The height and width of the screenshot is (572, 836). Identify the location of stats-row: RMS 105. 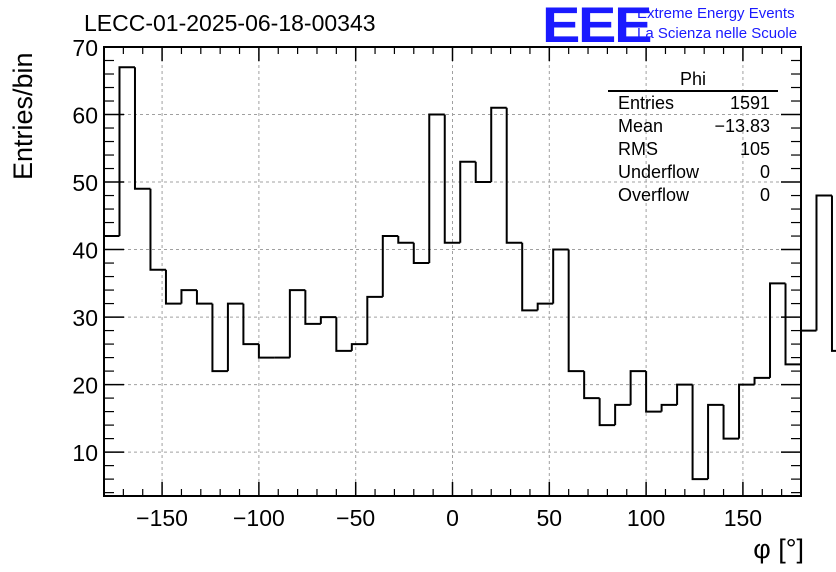
(693, 149).